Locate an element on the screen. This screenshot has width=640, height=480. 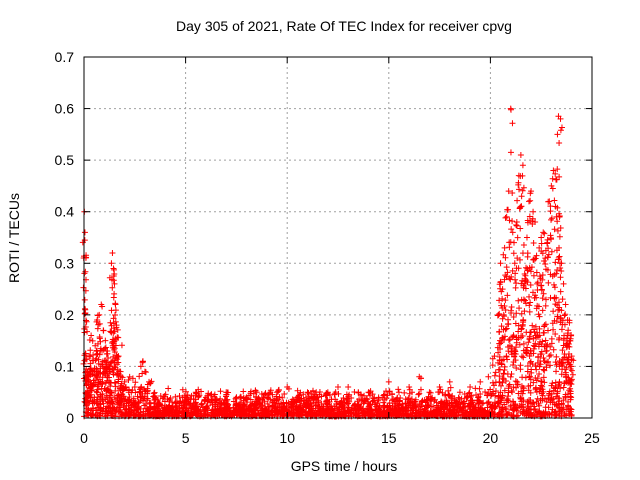
y-tick-label: 0 is located at coordinates (70, 418).